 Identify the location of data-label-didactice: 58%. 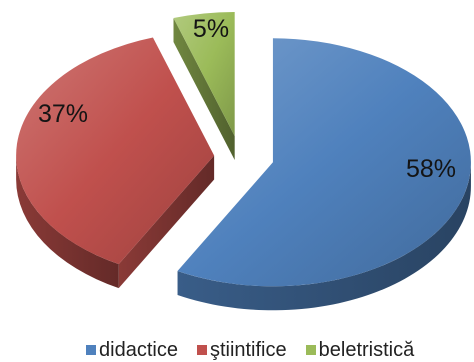
(431, 169).